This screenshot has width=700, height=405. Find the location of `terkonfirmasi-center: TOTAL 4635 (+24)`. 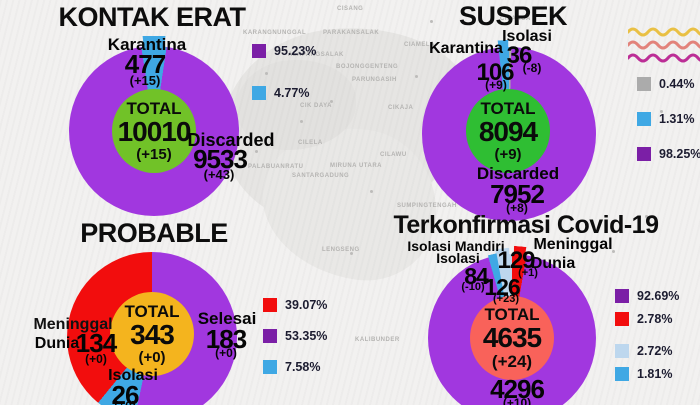

terkonfirmasi-center: TOTAL 4635 (+24) is located at coordinates (512, 338).